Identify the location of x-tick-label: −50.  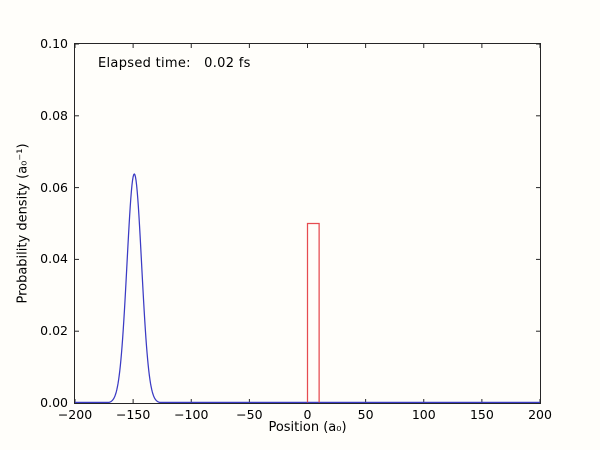
(249, 414).